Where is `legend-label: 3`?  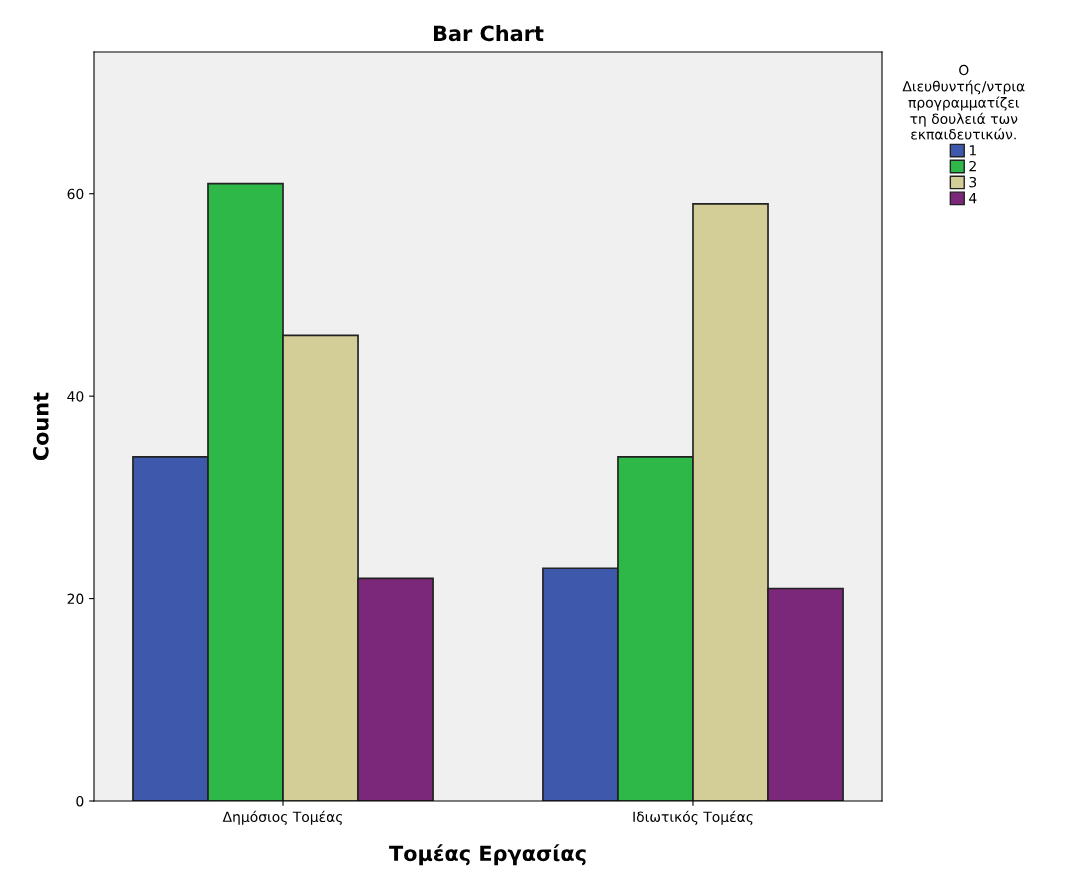
legend-label: 3 is located at coordinates (973, 182).